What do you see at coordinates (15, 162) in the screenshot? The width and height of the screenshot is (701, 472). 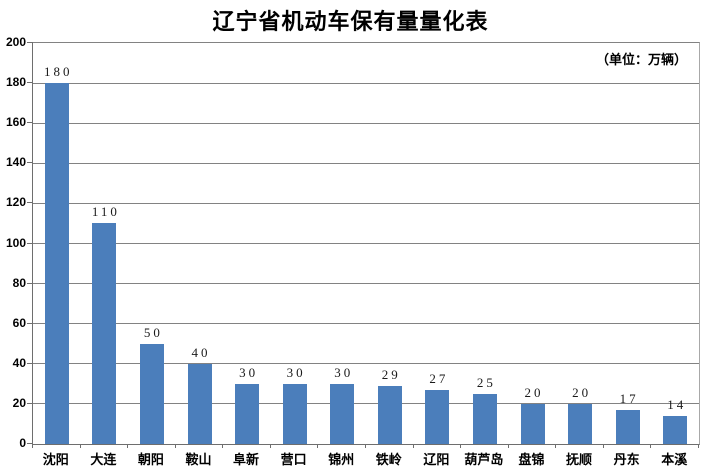 I see `y-axis-tick-label: 140` at bounding box center [15, 162].